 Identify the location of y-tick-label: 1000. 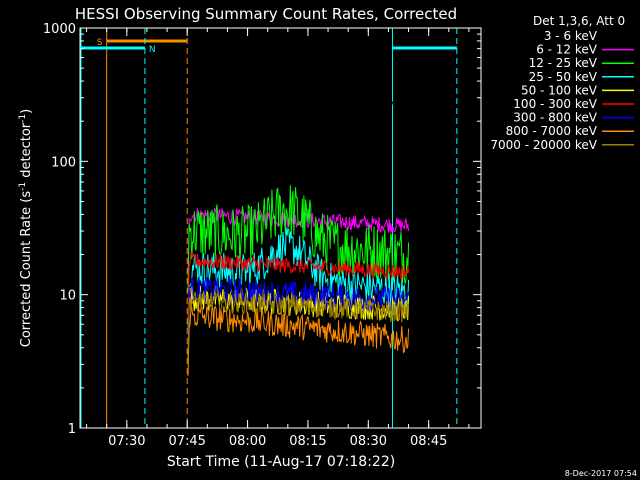
(59, 29).